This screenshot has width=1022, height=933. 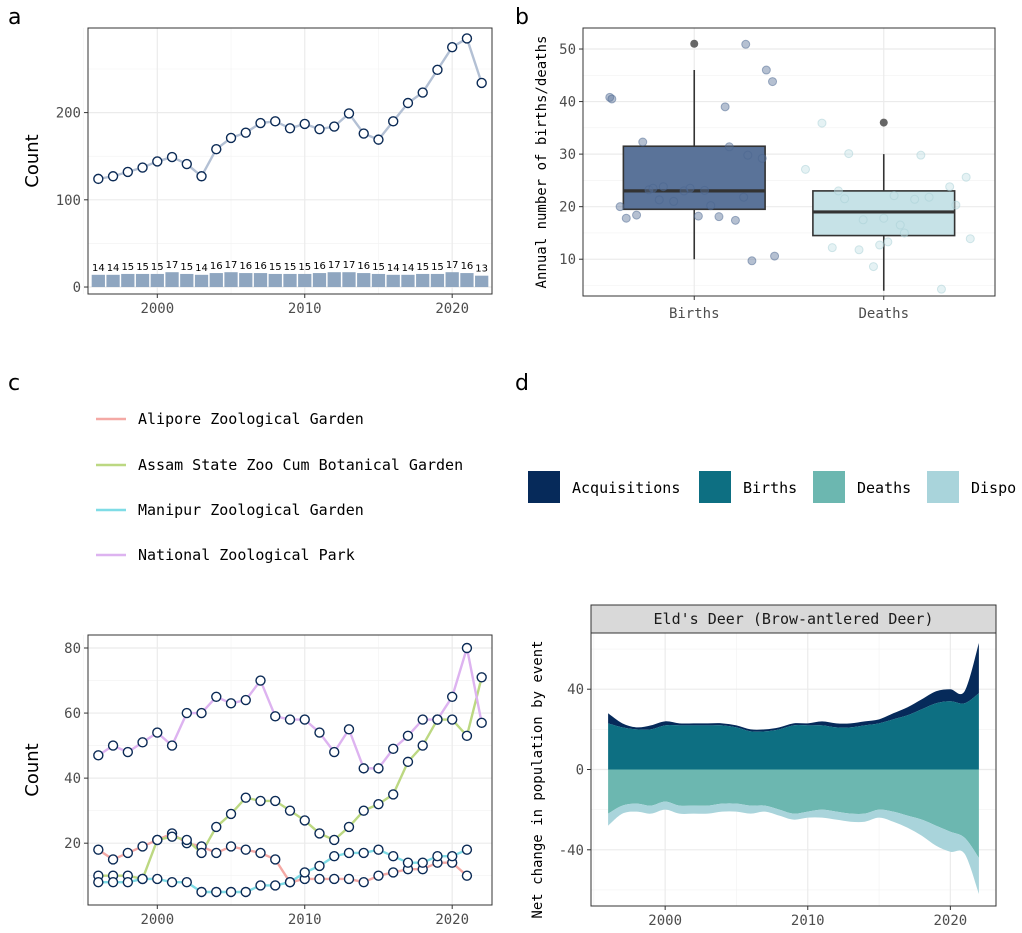 I want to click on d-legend-key, so click(x=943, y=487).